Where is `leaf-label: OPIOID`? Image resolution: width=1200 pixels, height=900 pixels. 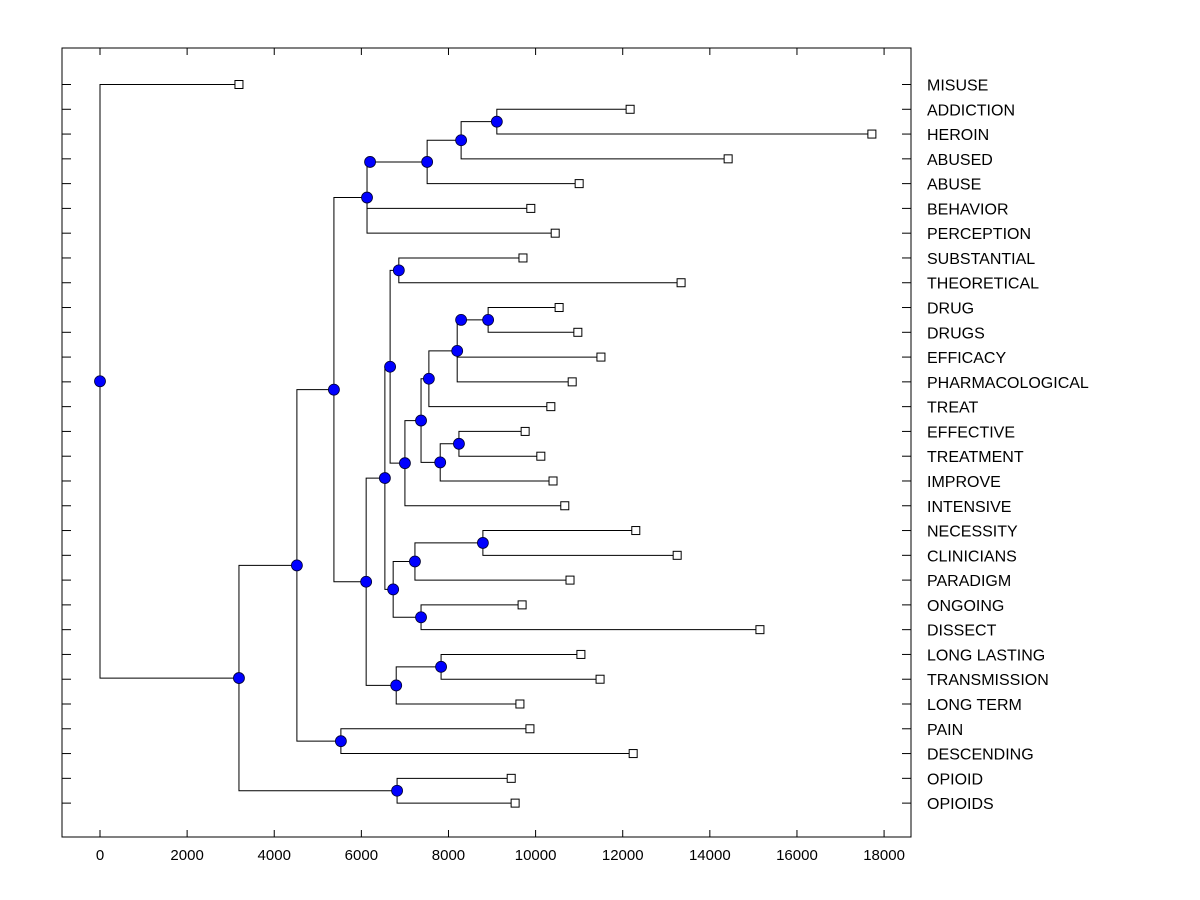
leaf-label: OPIOID is located at coordinates (955, 779).